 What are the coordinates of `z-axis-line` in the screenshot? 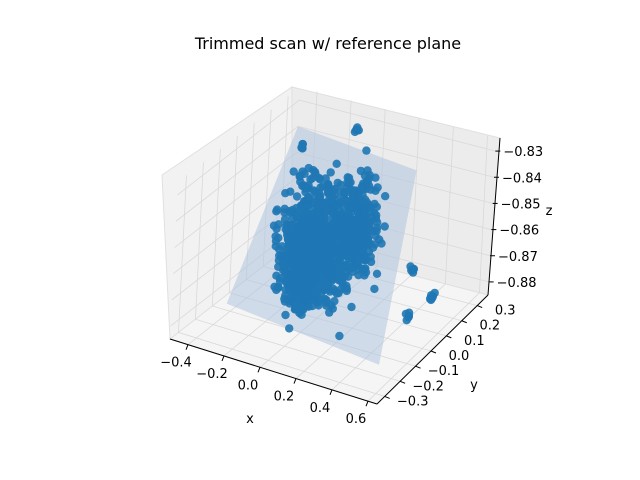 It's located at (494, 216).